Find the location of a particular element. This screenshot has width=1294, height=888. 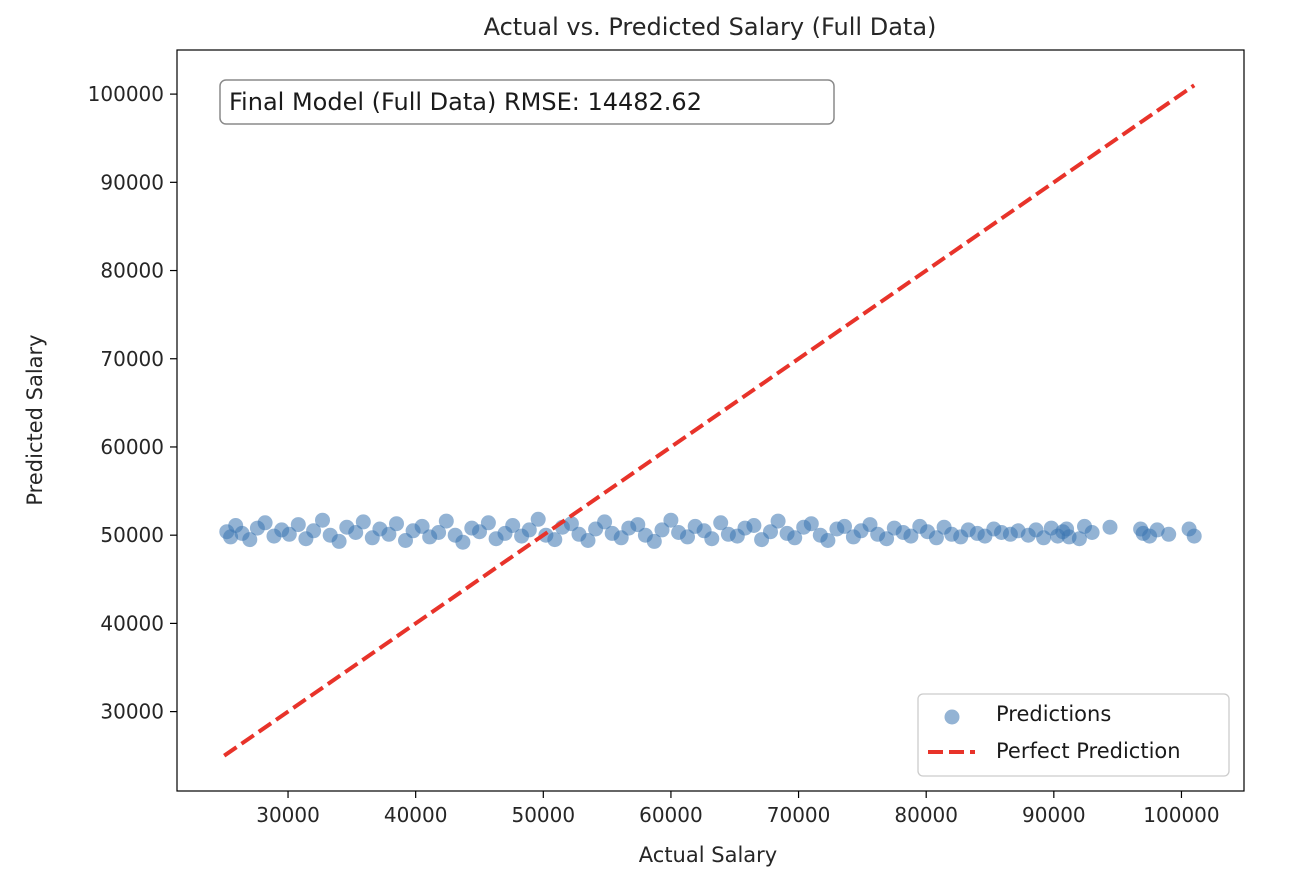

annotation-box is located at coordinates (527, 102).